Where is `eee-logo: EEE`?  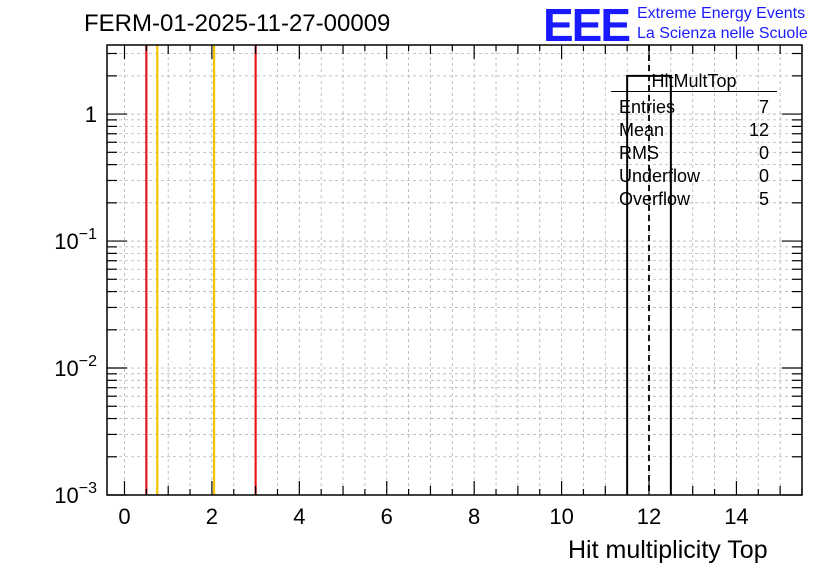 eee-logo: EEE is located at coordinates (587, 25).